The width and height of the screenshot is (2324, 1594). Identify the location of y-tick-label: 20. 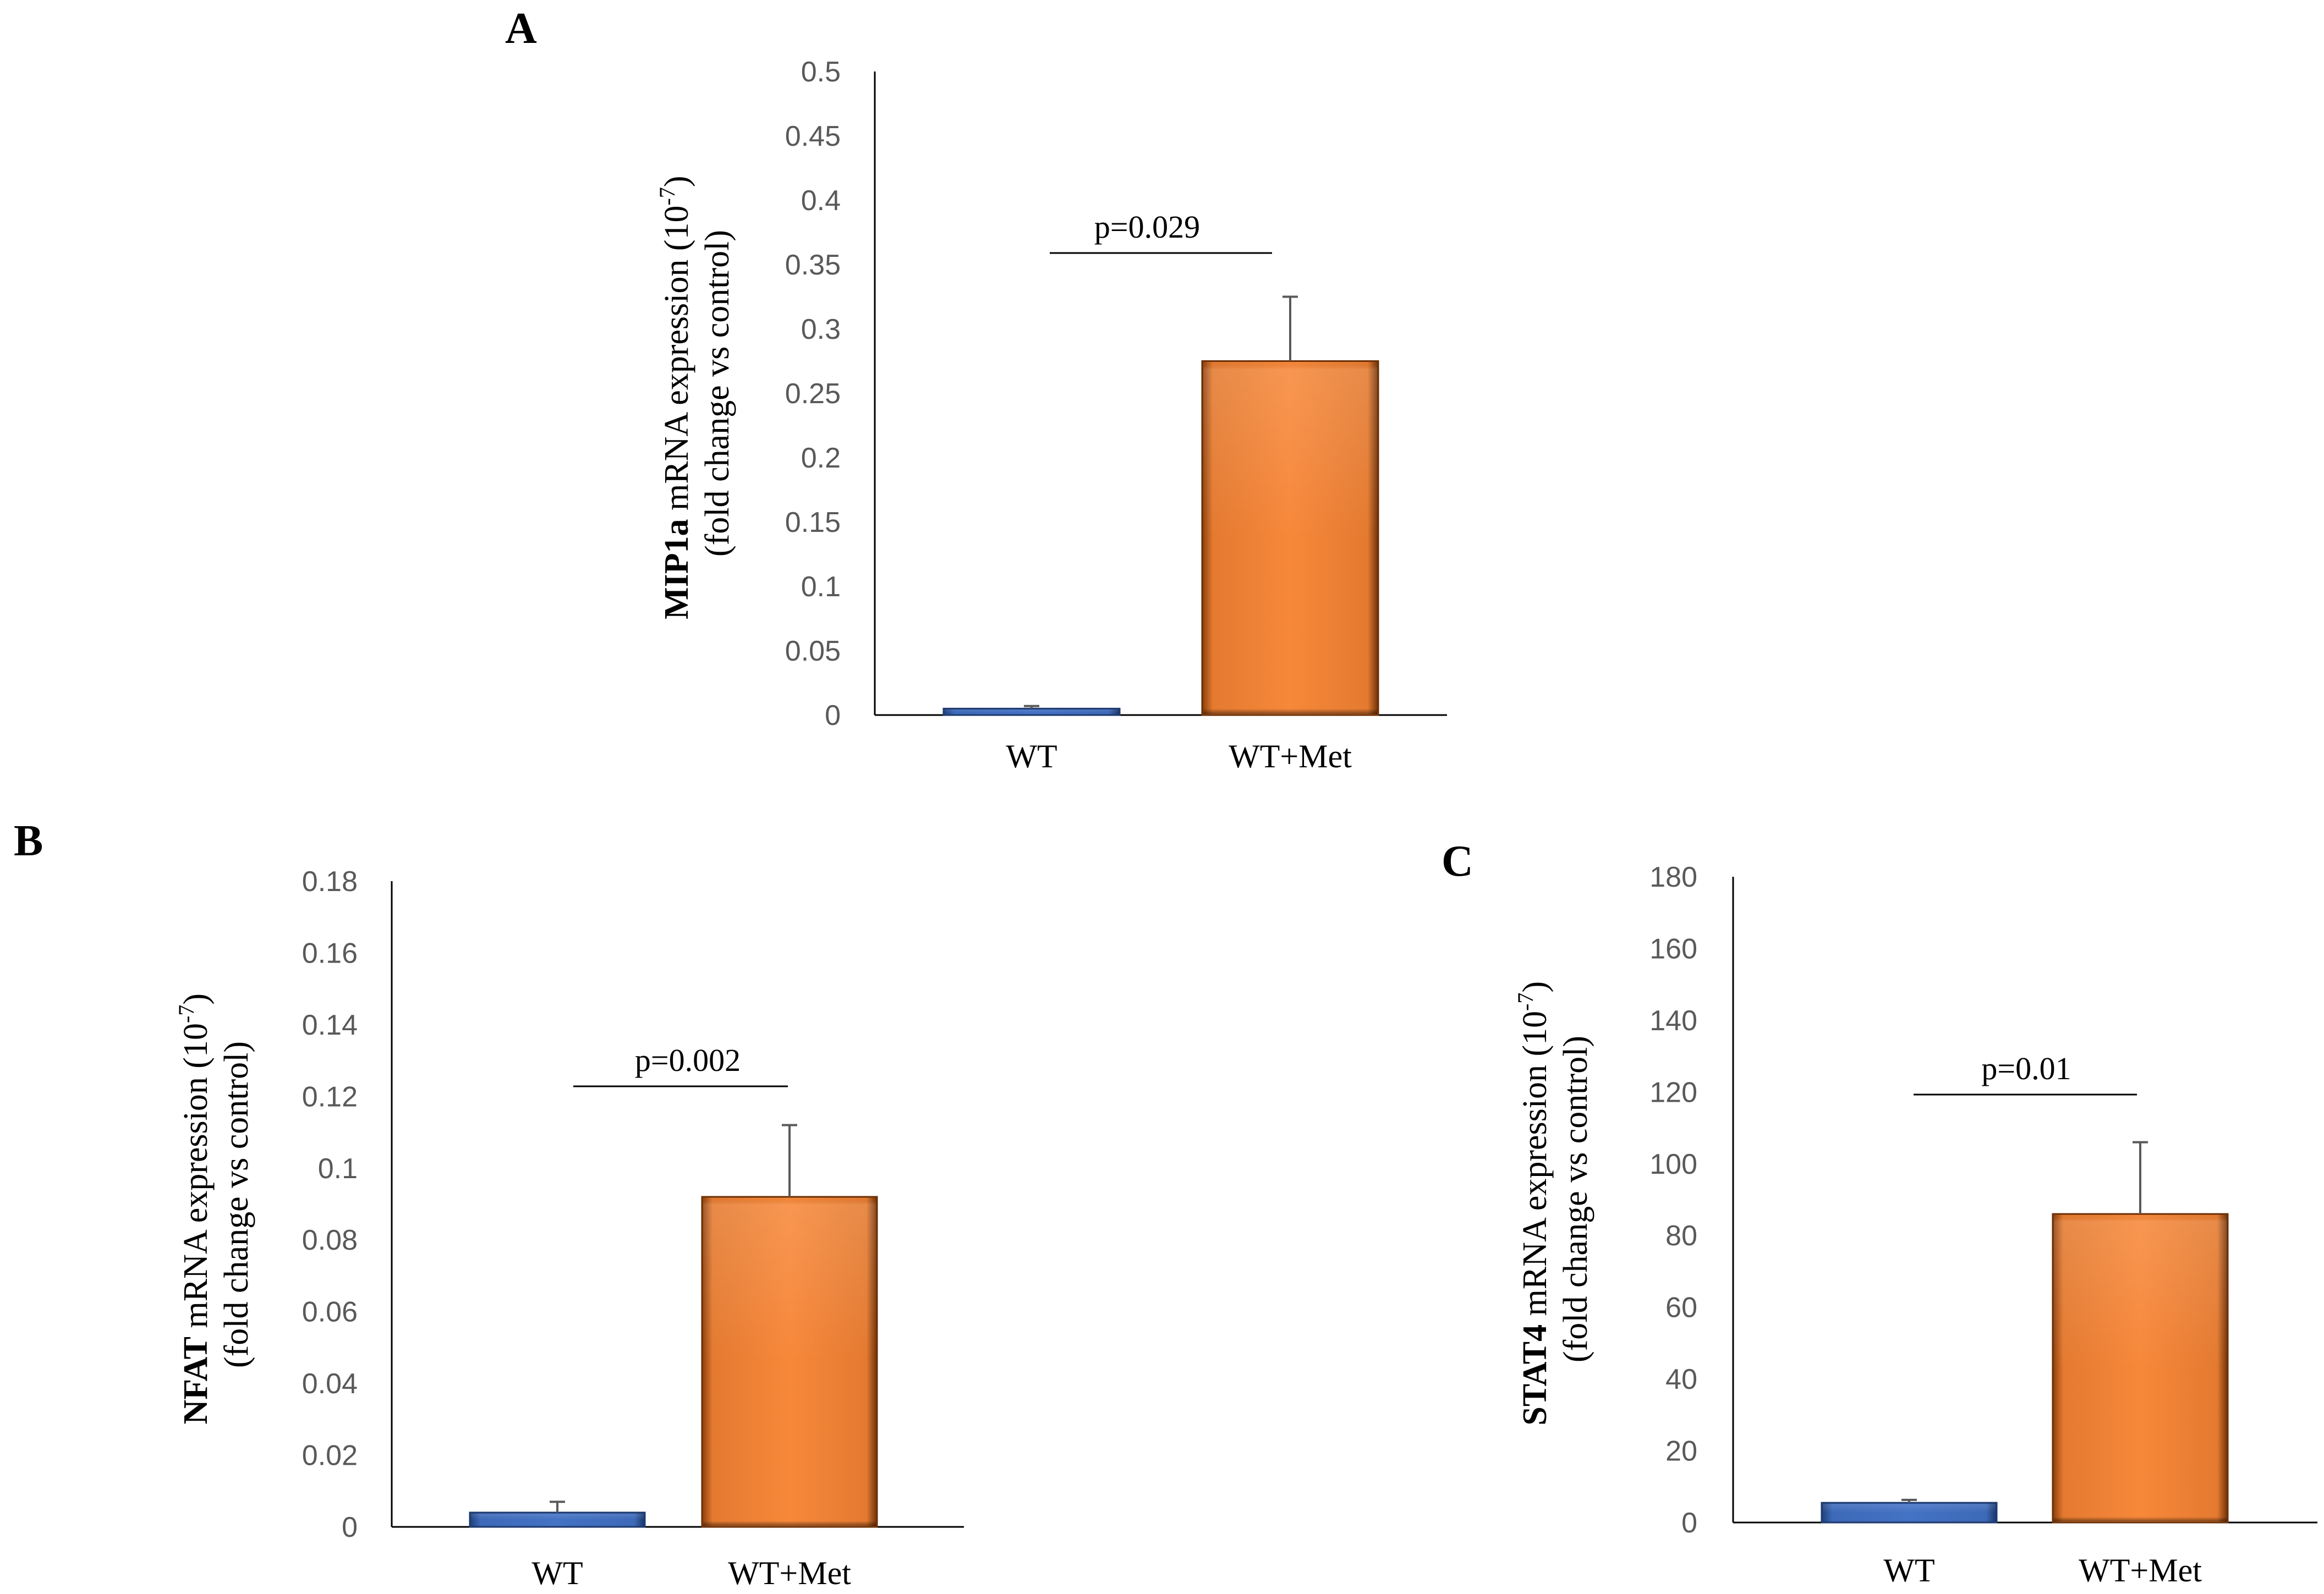
(1681, 1451).